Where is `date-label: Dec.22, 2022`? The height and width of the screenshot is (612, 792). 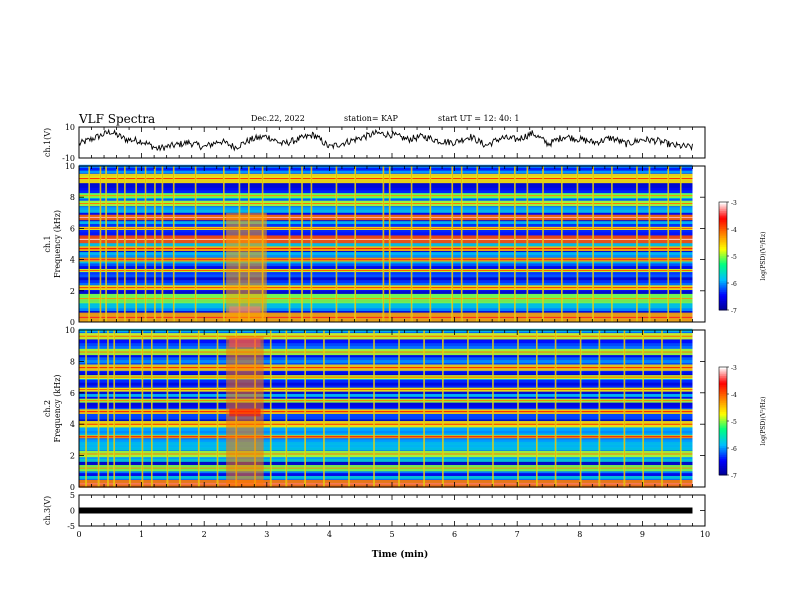
date-label: Dec.22, 2022 is located at coordinates (278, 118).